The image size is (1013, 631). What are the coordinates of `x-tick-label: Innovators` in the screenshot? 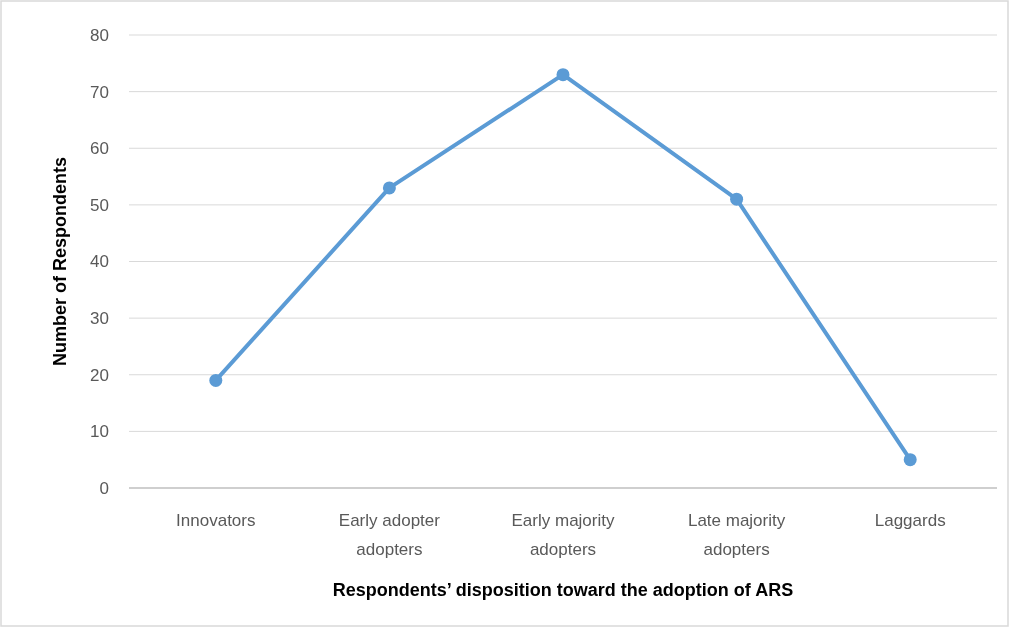 It's located at (216, 520).